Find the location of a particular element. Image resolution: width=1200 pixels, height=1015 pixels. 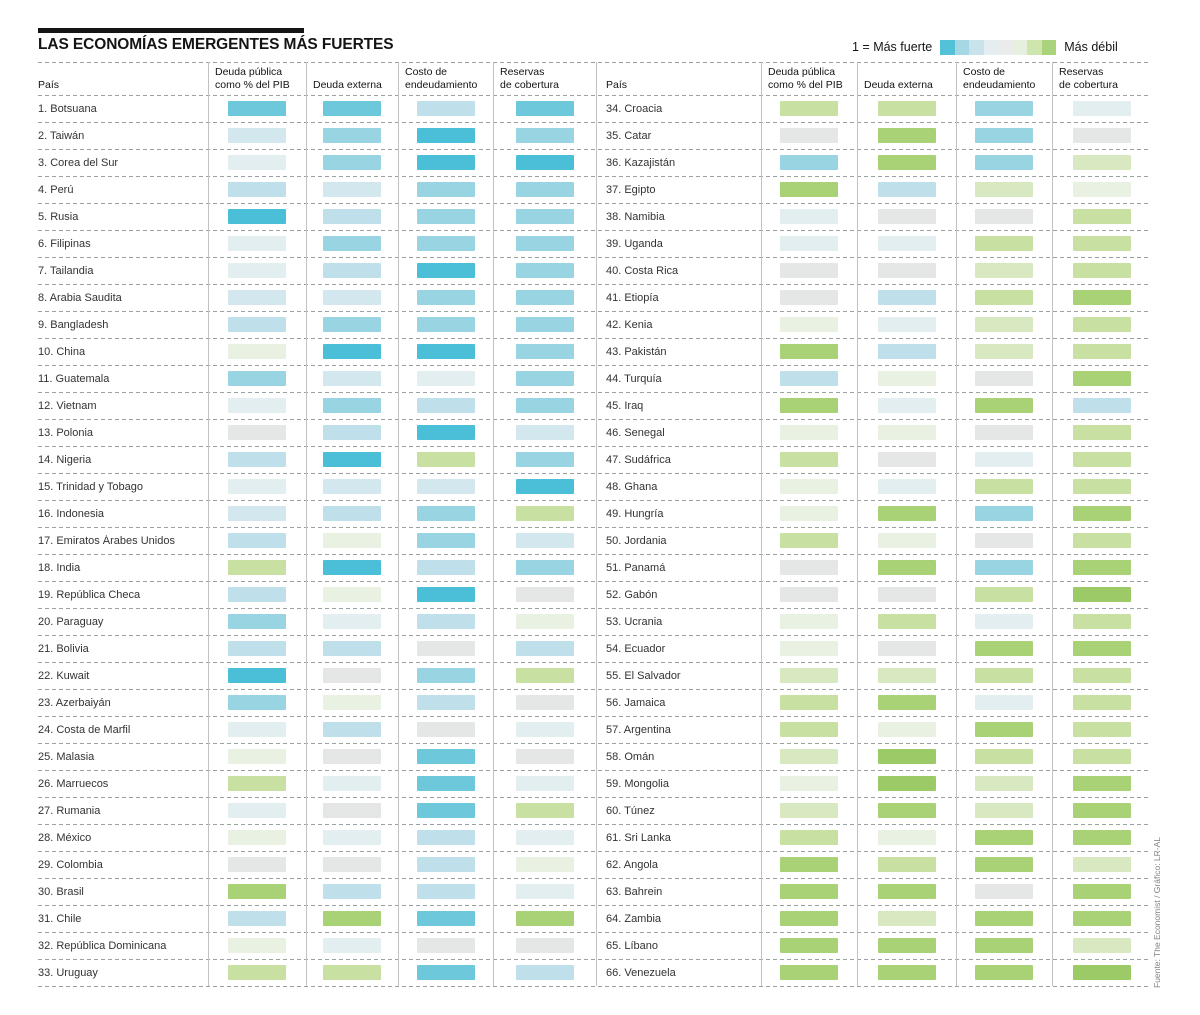

table-row: 24. Costa de Marfil 57. Argentina is located at coordinates (594, 729).